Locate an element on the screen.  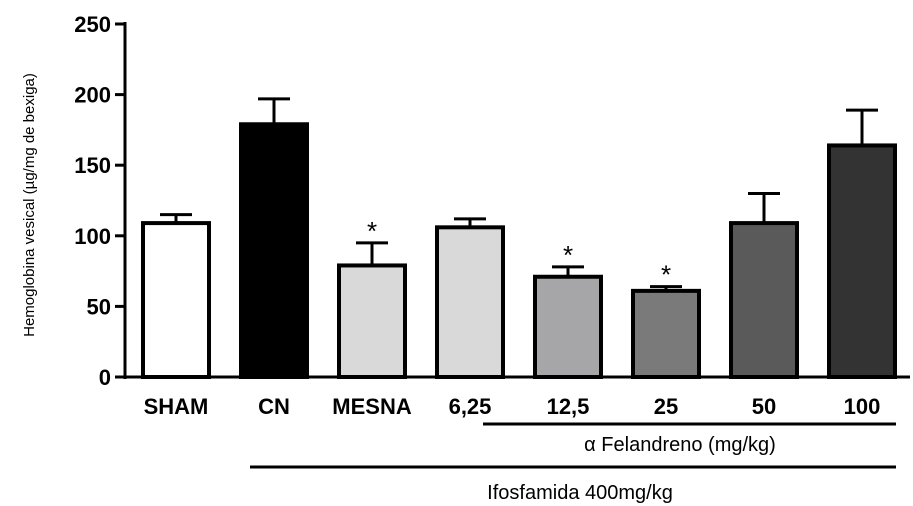
x-tick-label: 50 is located at coordinates (764, 406).